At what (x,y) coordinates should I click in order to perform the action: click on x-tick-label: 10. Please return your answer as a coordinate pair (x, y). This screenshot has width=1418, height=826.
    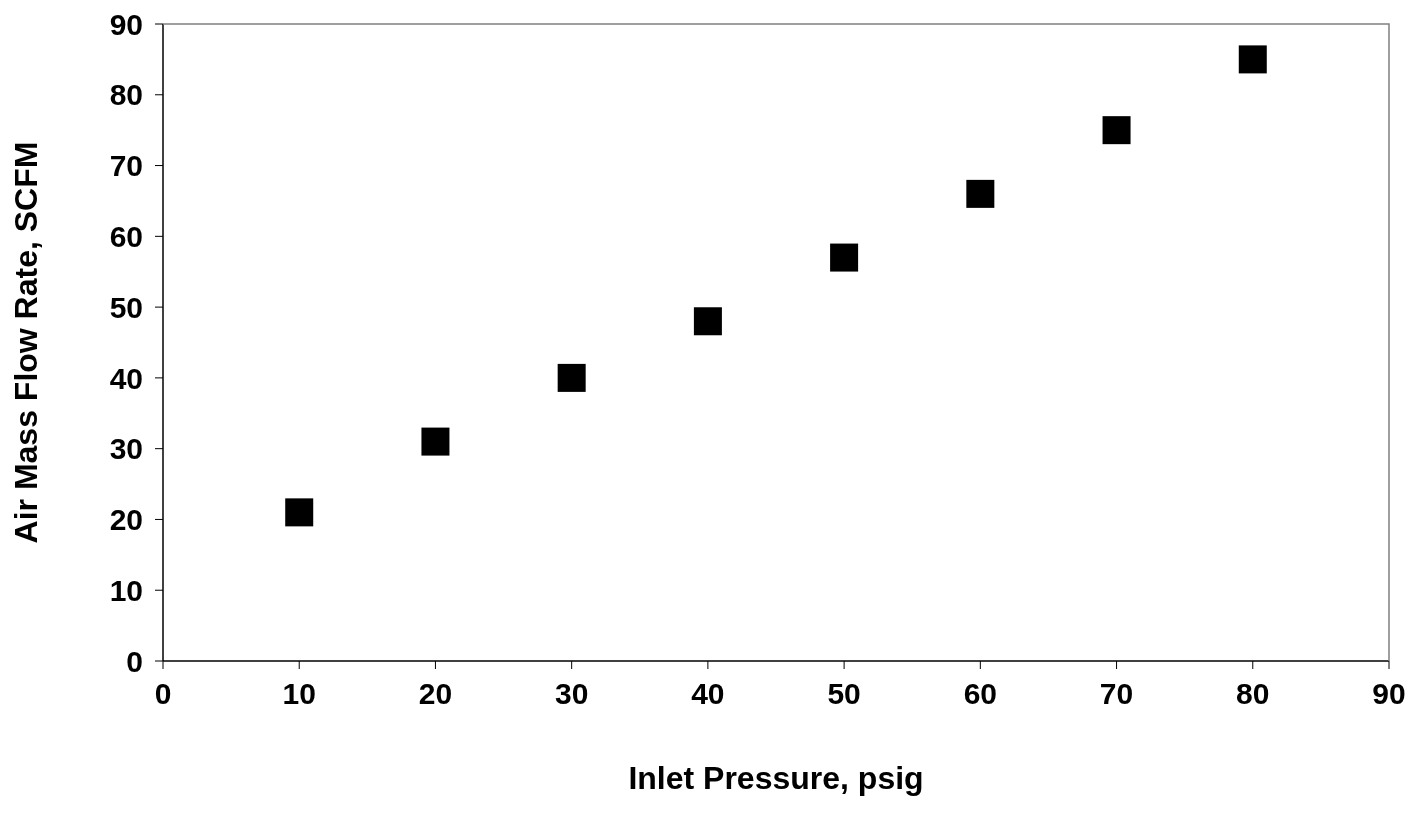
    Looking at the image, I should click on (299, 694).